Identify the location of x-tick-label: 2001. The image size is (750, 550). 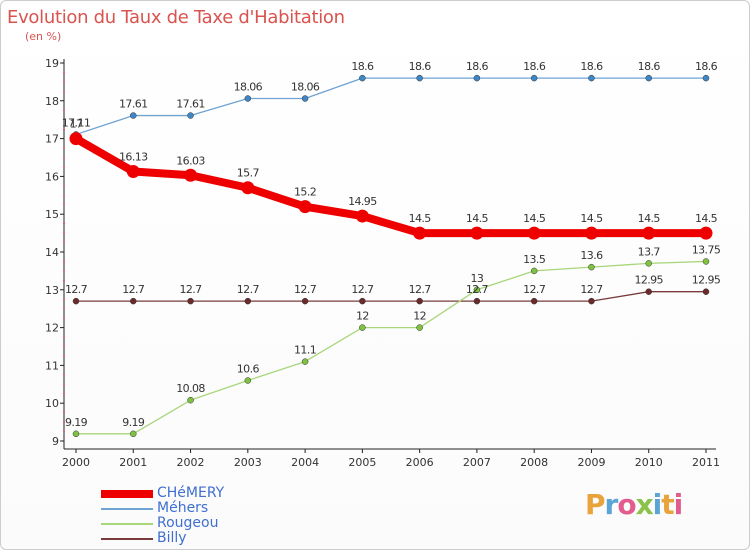
(133, 462).